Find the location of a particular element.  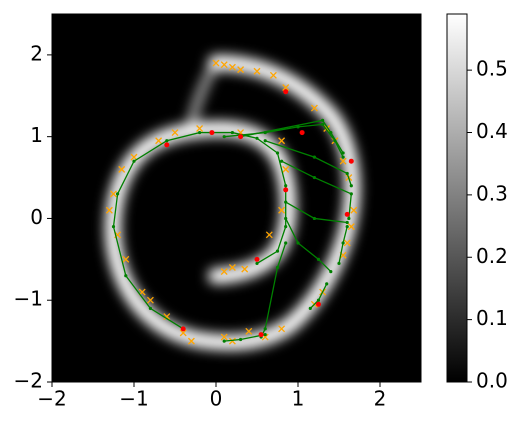

x-tick-label: −2 is located at coordinates (51, 399).